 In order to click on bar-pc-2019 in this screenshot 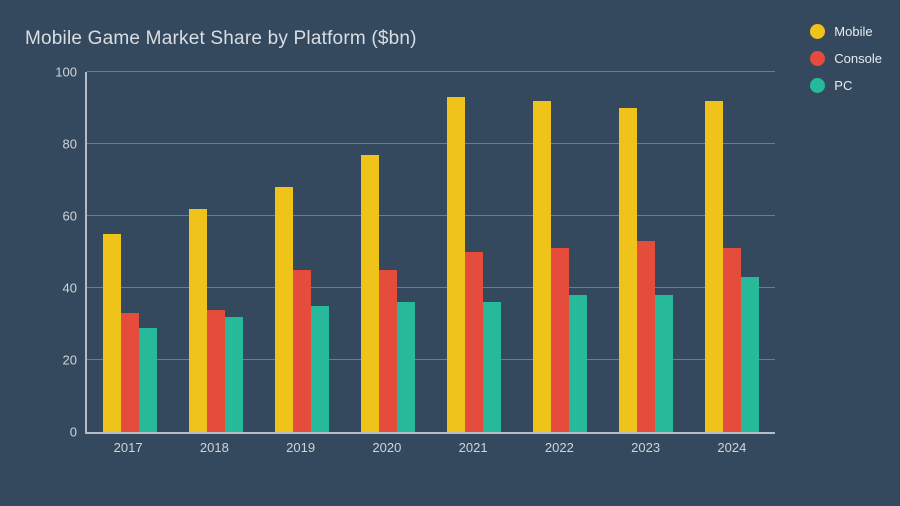, I will do `click(320, 369)`.